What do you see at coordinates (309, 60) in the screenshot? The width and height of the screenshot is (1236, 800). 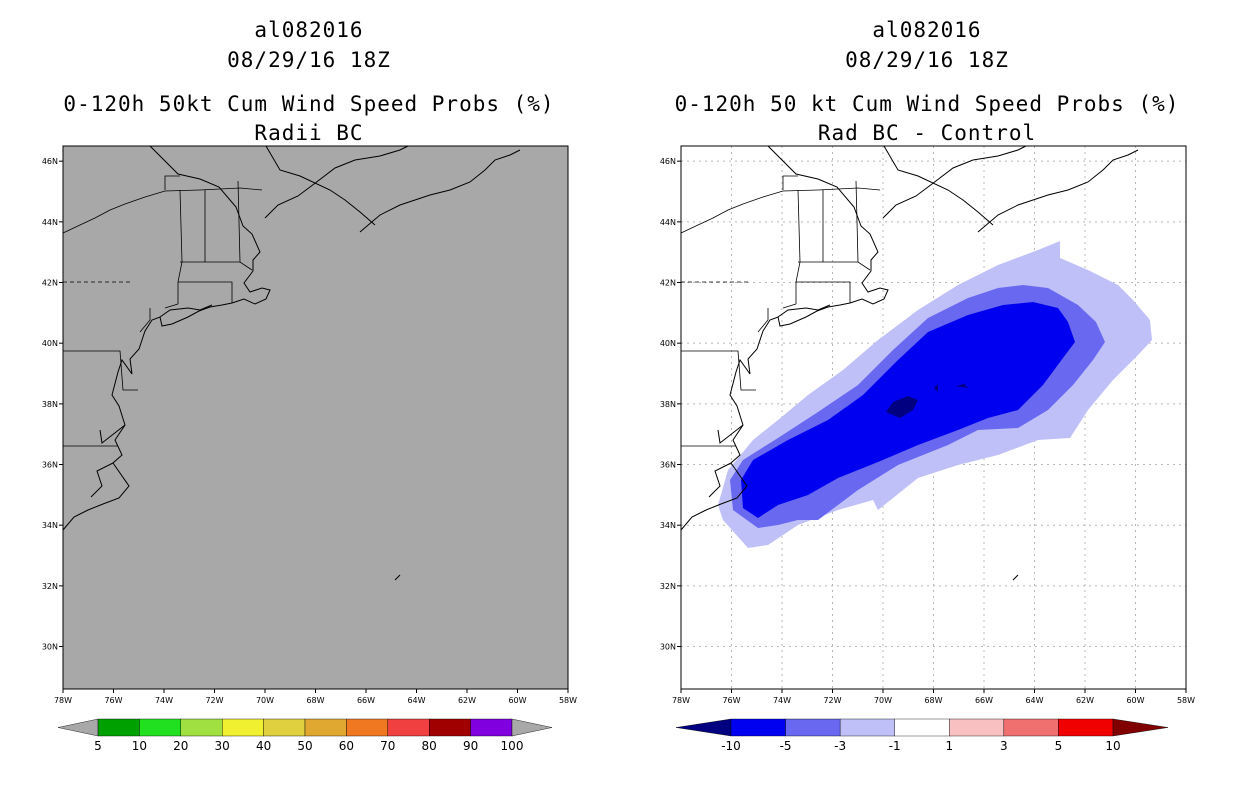 I see `left-title-datetime: 08/29/16 18Z` at bounding box center [309, 60].